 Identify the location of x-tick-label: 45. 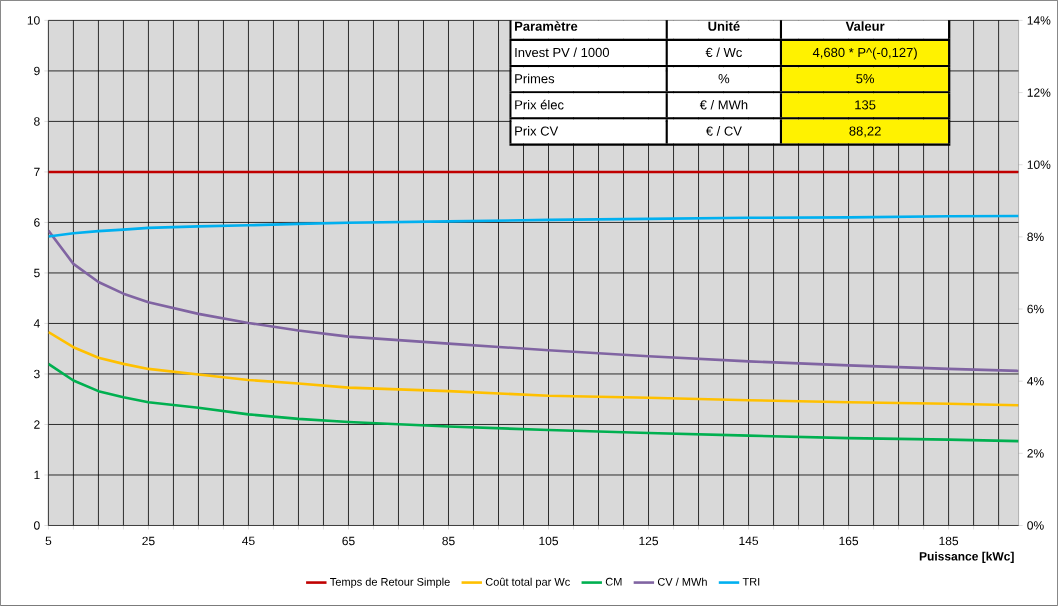
(248, 541).